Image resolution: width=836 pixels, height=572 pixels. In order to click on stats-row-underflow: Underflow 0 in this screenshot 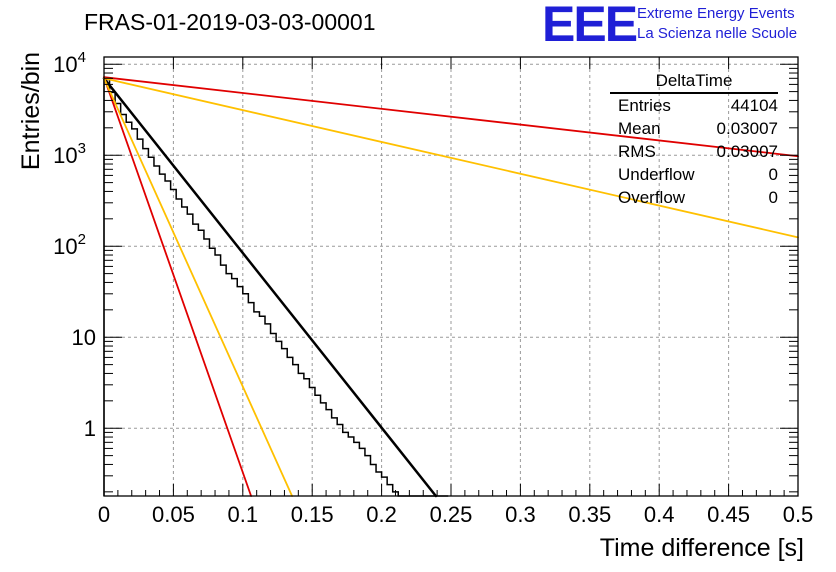, I will do `click(694, 174)`.